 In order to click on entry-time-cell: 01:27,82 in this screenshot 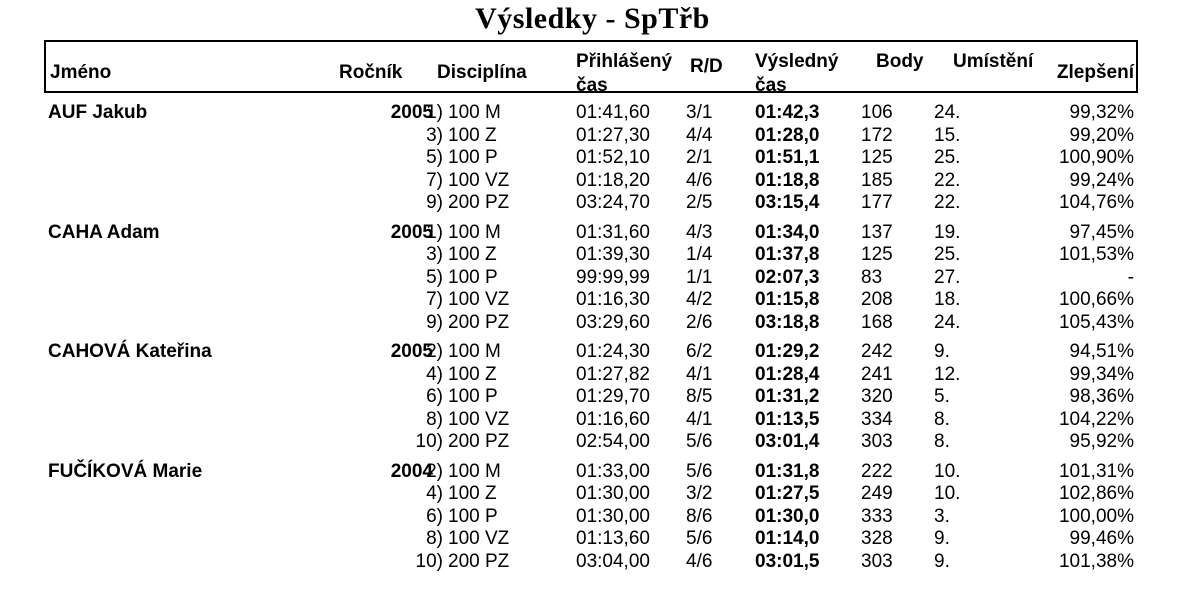, I will do `click(613, 374)`.